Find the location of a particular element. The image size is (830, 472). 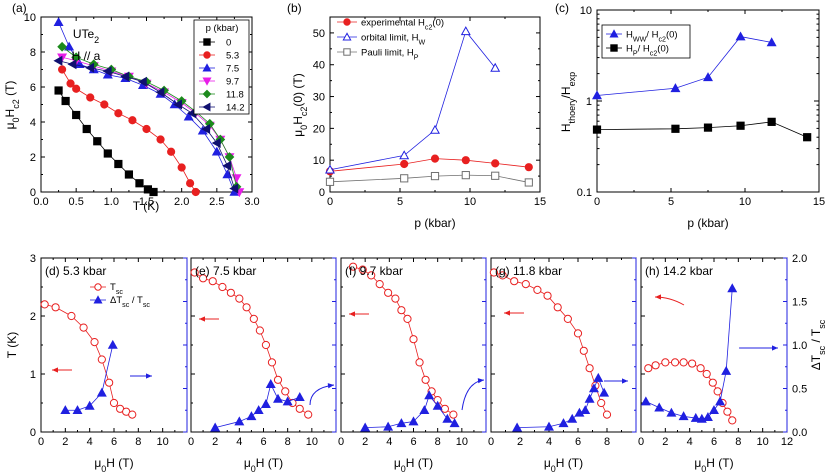

panel-title: UTe2 is located at coordinates (86, 36).